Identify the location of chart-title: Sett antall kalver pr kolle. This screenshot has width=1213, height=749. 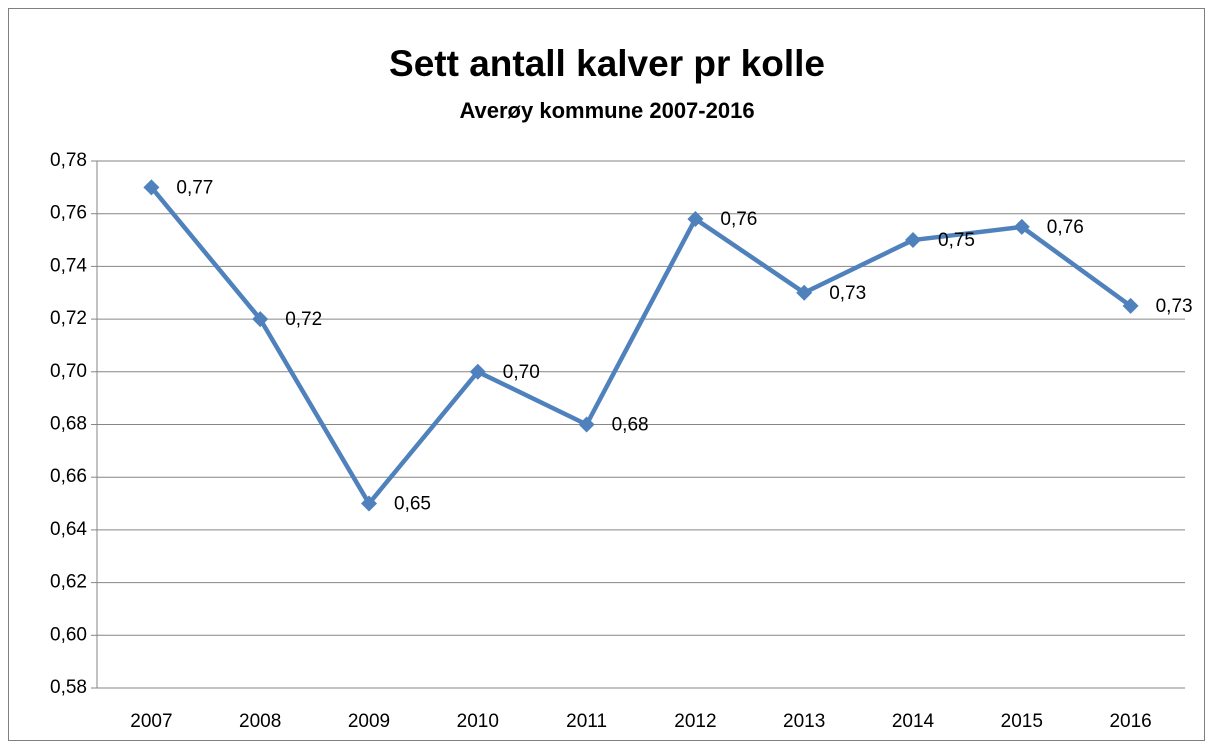
(607, 63).